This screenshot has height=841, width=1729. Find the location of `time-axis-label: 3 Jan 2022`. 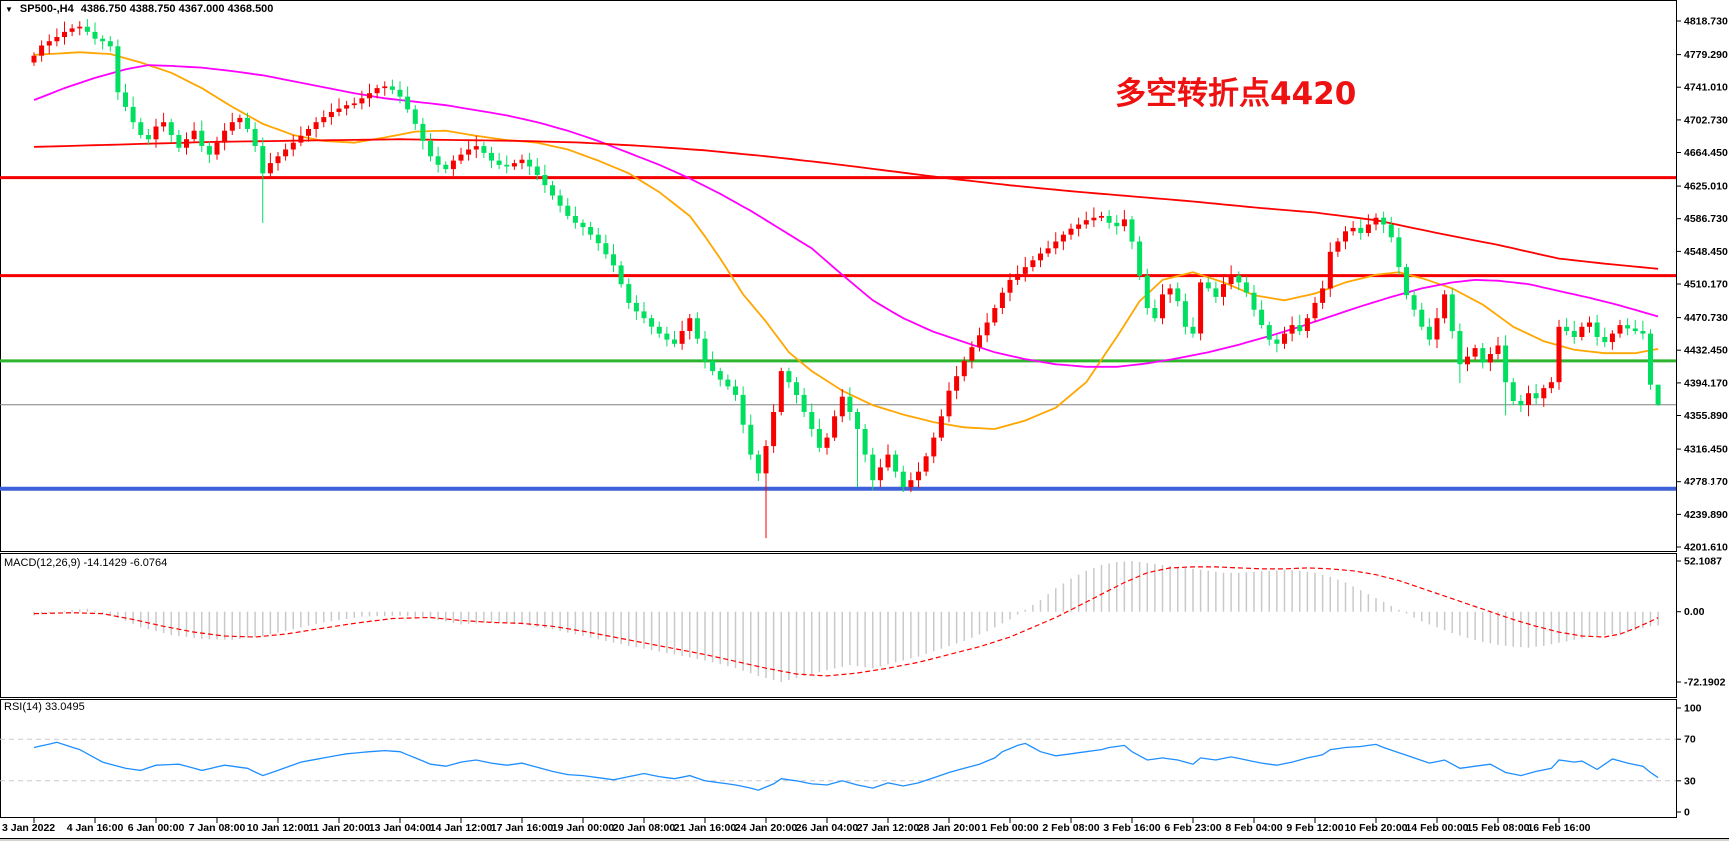

time-axis-label: 3 Jan 2022 is located at coordinates (28, 828).